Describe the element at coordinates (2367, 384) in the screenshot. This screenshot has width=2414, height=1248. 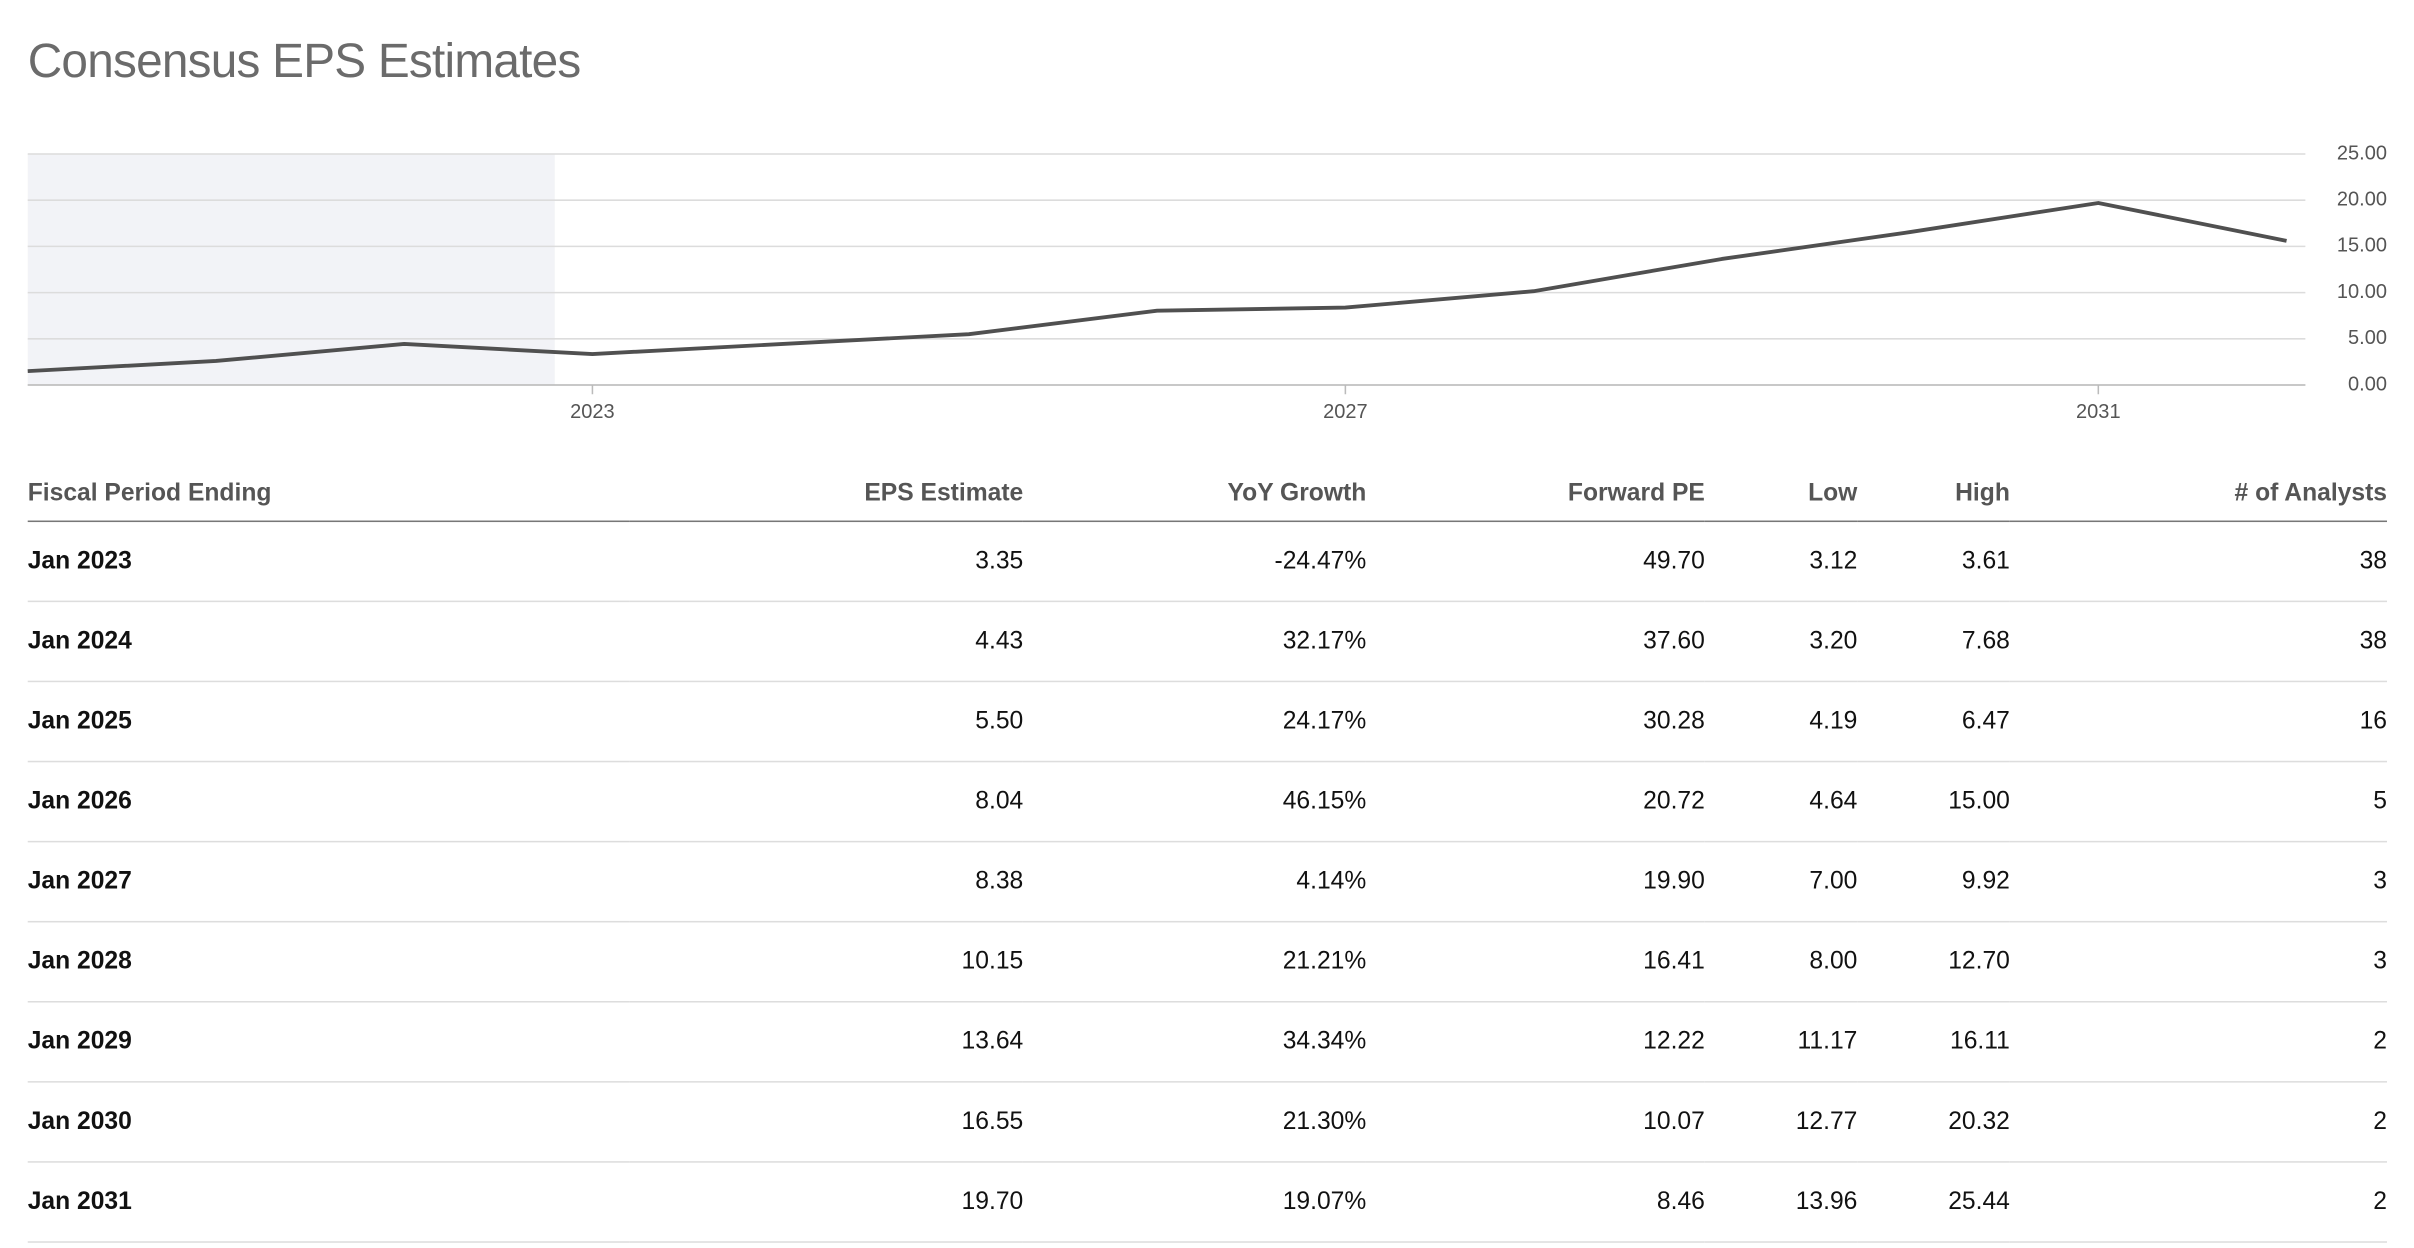
I see `y-tick-label: 0.00` at that location.